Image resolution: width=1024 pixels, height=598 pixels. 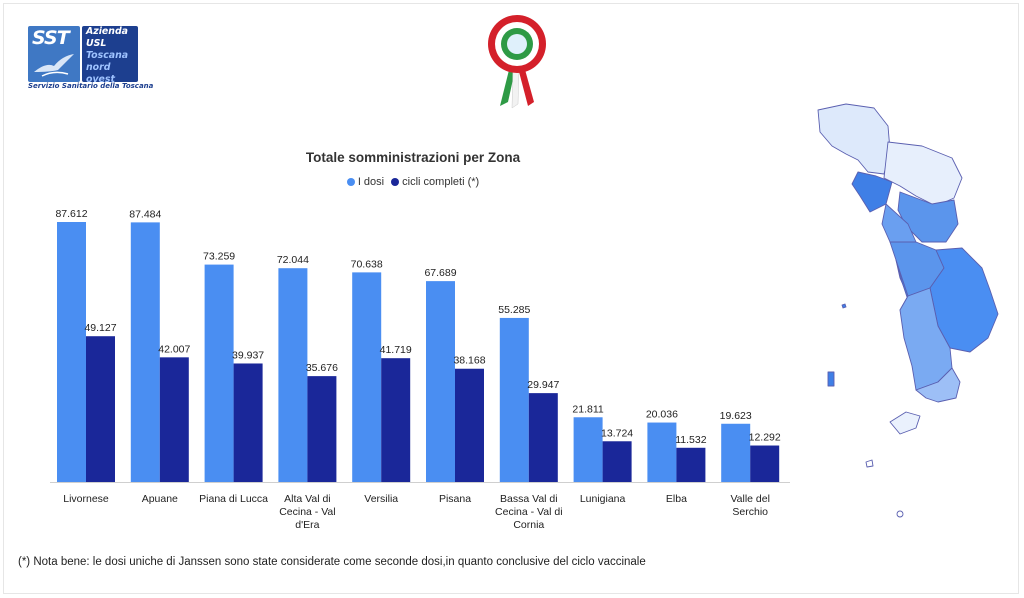 I want to click on logo-text-block: Azienda USL Toscana nord ovest, so click(x=110, y=55).